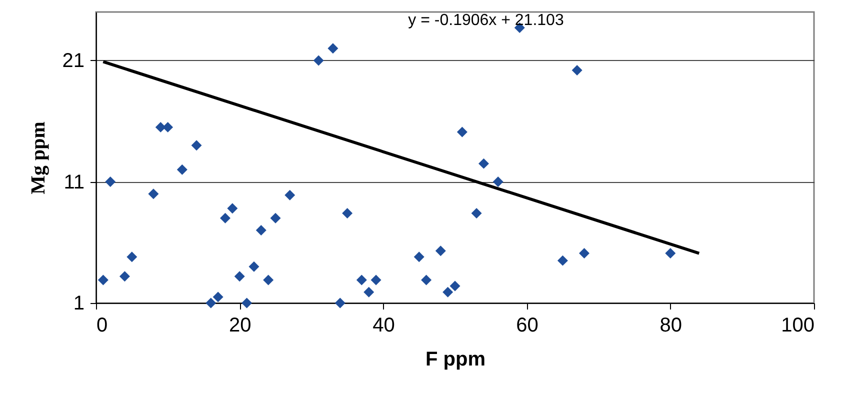  Describe the element at coordinates (456, 359) in the screenshot. I see `x-axis-title: F ppm` at that location.